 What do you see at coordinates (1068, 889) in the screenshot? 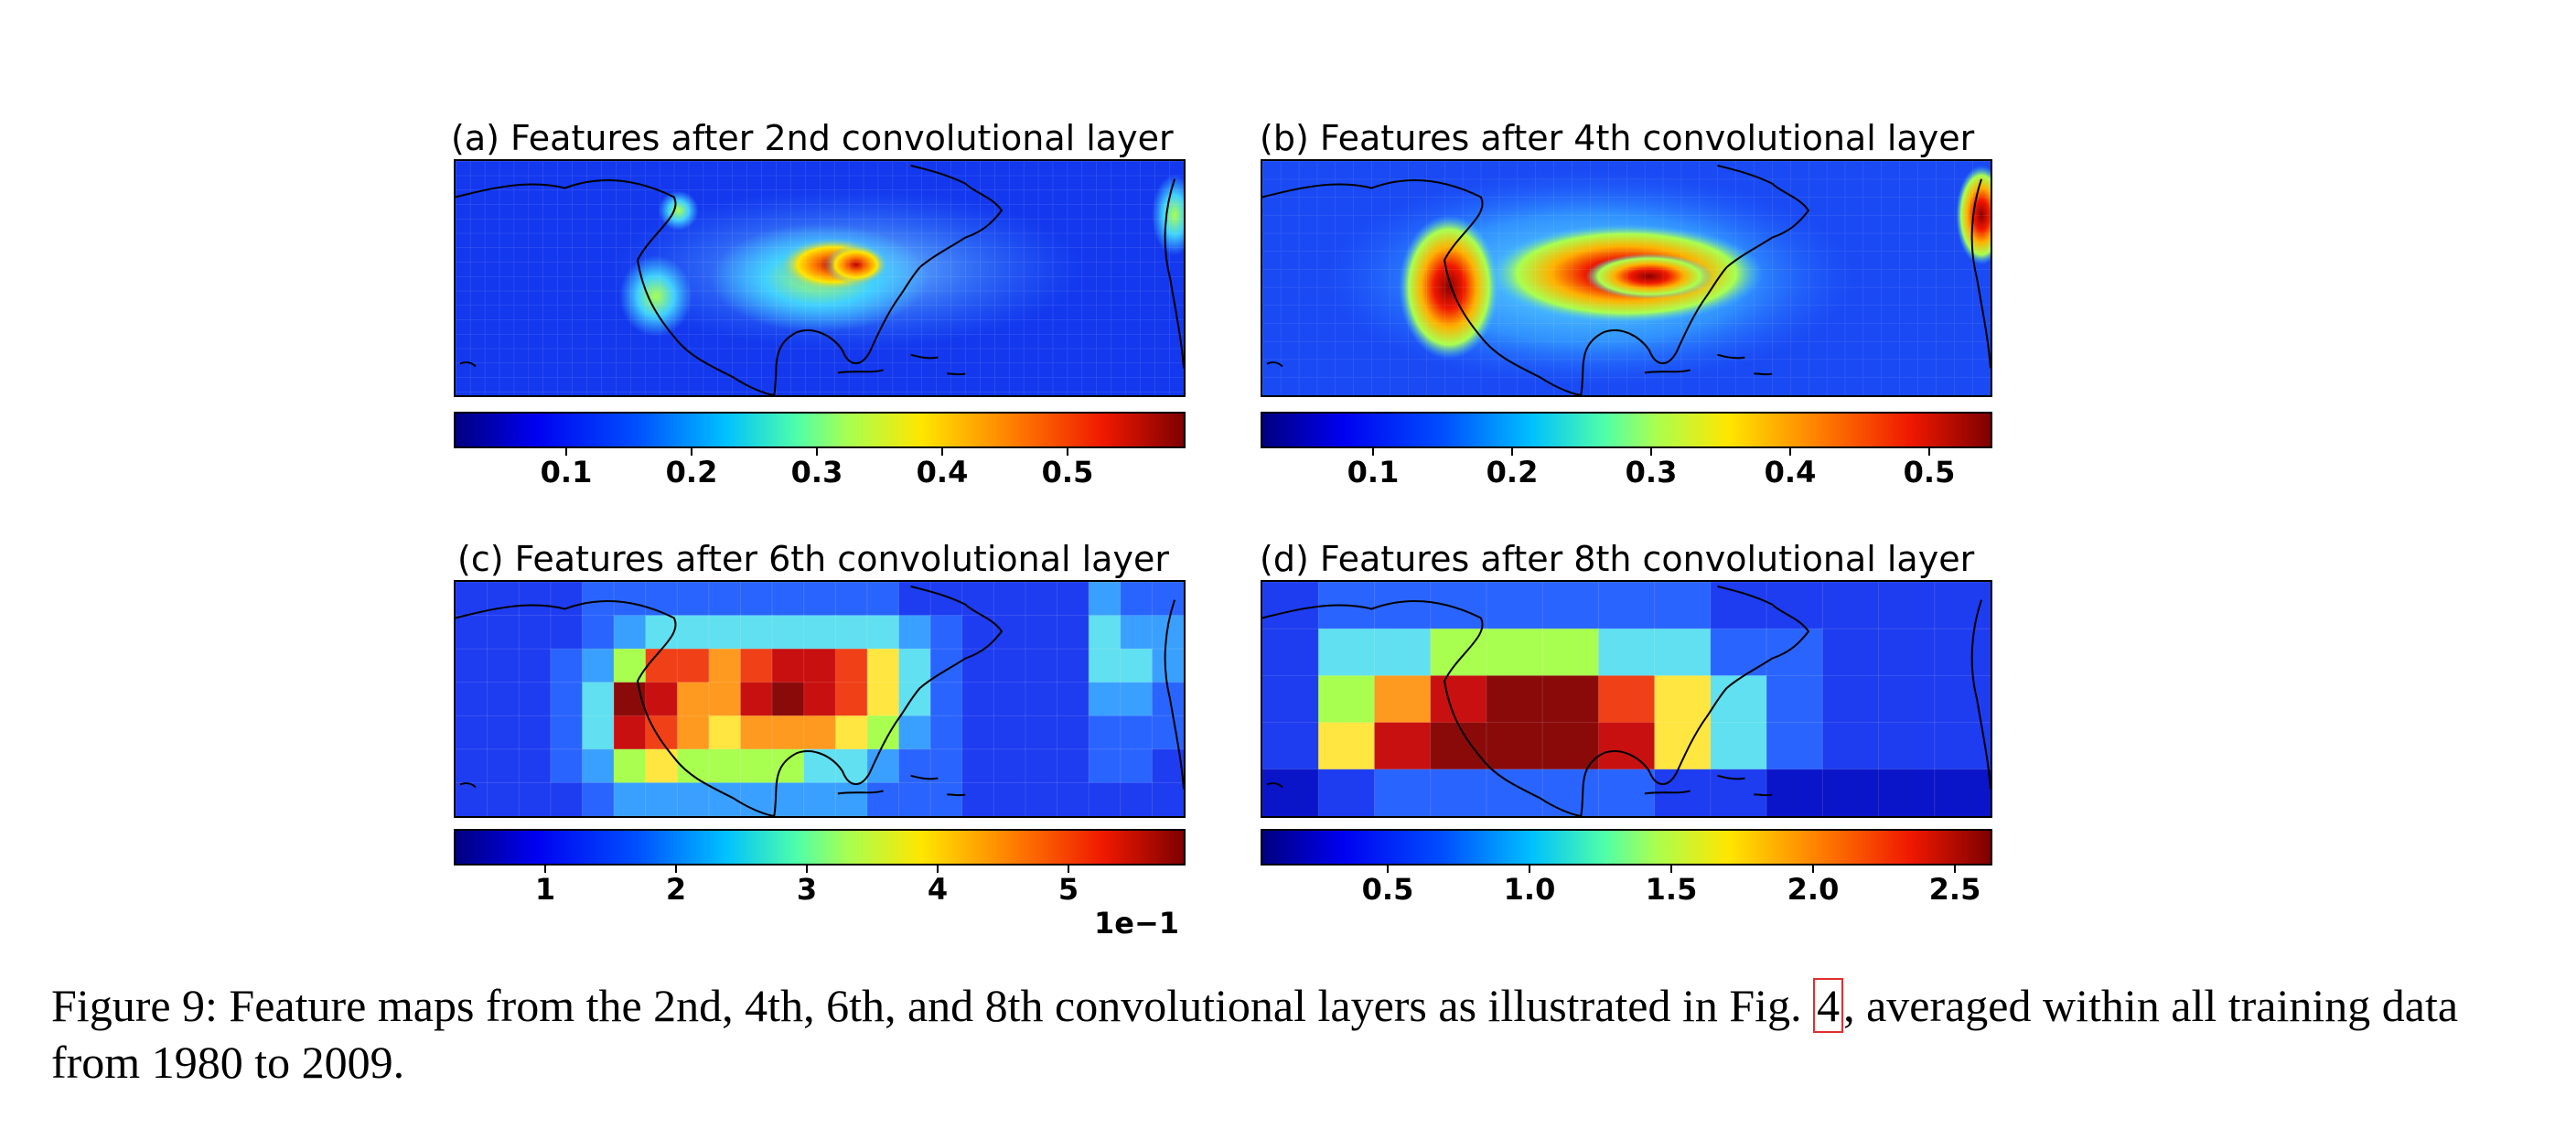
I see `panel-c-tick-label: 5` at bounding box center [1068, 889].